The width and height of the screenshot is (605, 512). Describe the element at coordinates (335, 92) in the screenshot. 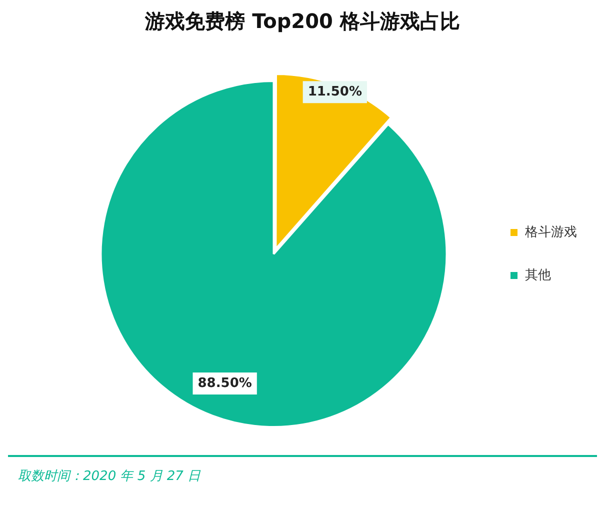

I see `data-label: 11.50%` at that location.